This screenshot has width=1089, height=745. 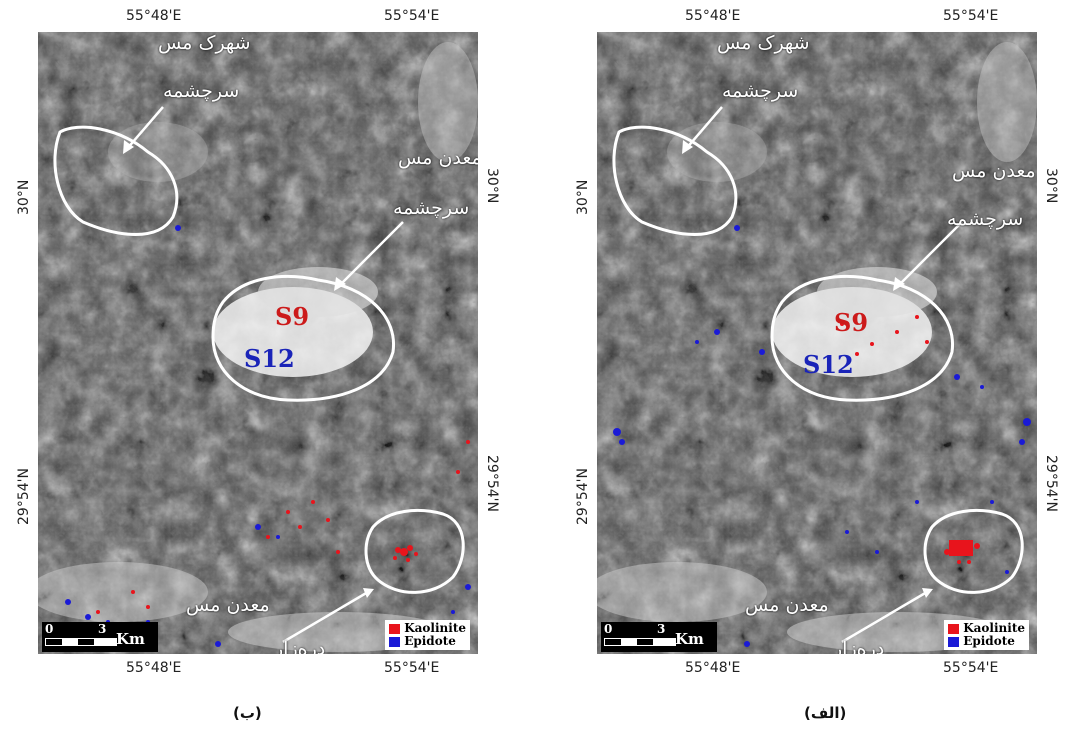 What do you see at coordinates (247, 713) in the screenshot?
I see `caption-b: (ب)` at bounding box center [247, 713].